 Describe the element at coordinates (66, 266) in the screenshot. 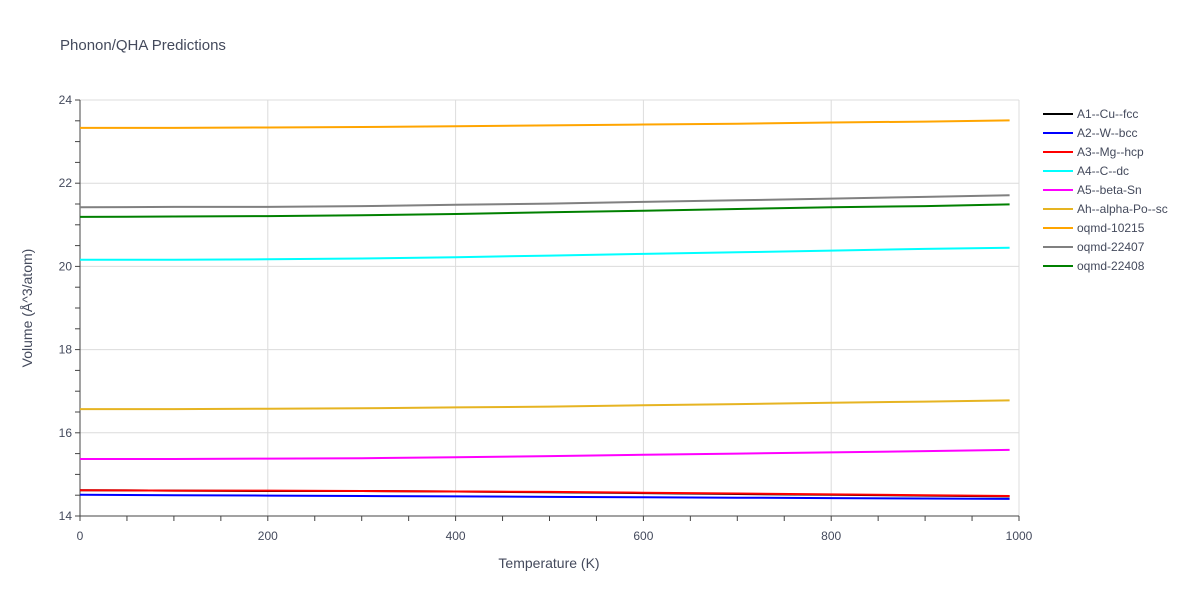

I see `y-tick-label: 20` at that location.